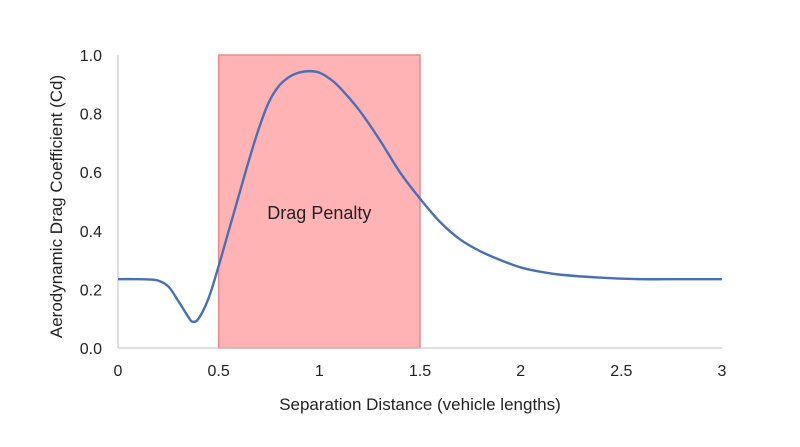 This screenshot has width=800, height=447. I want to click on x-tick-label: 1.5, so click(420, 371).